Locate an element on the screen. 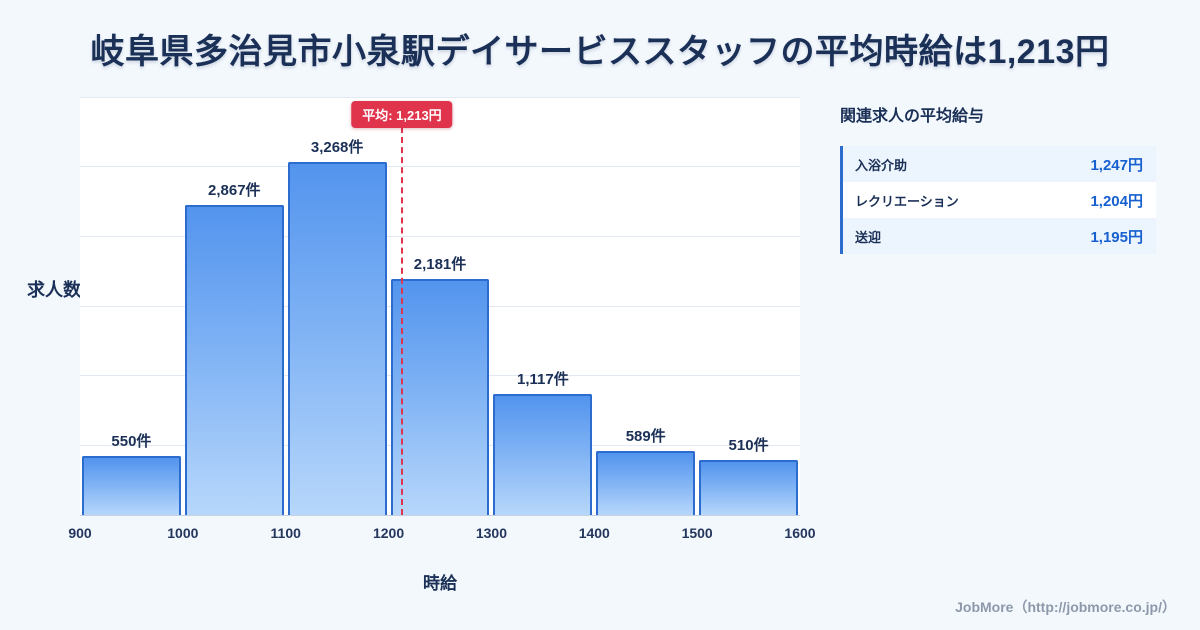 This screenshot has width=1200, height=630. salary-row-label: レクリエーション is located at coordinates (907, 201).